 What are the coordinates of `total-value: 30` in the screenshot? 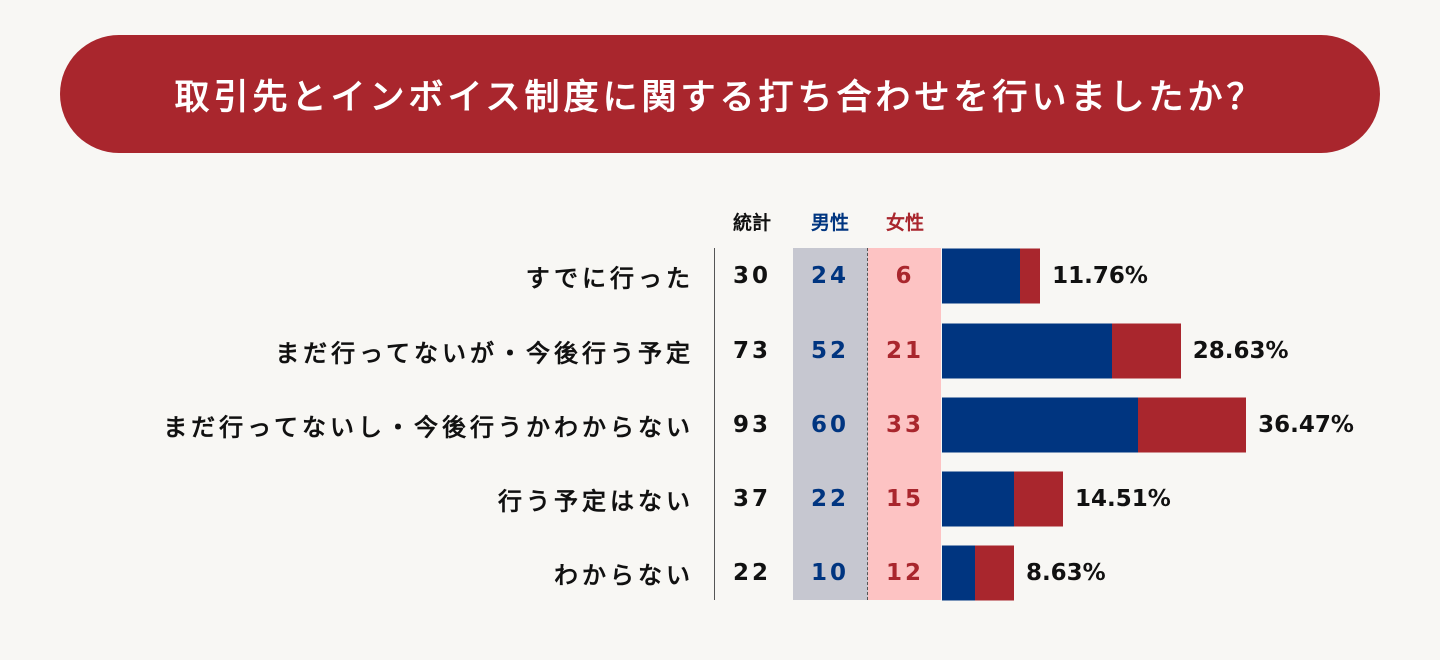 It's located at (751, 276).